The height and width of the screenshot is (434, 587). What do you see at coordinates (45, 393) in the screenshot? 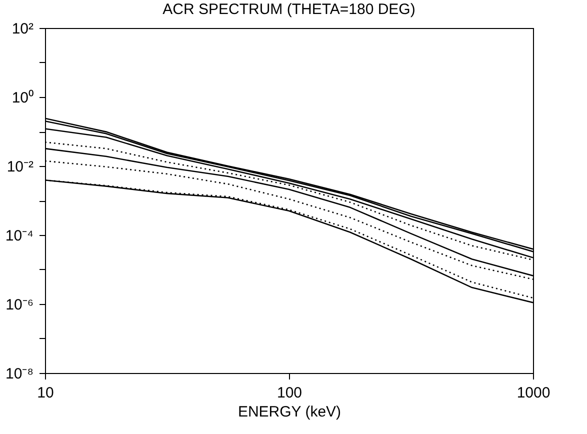
I see `x-tick-label: 10` at bounding box center [45, 393].